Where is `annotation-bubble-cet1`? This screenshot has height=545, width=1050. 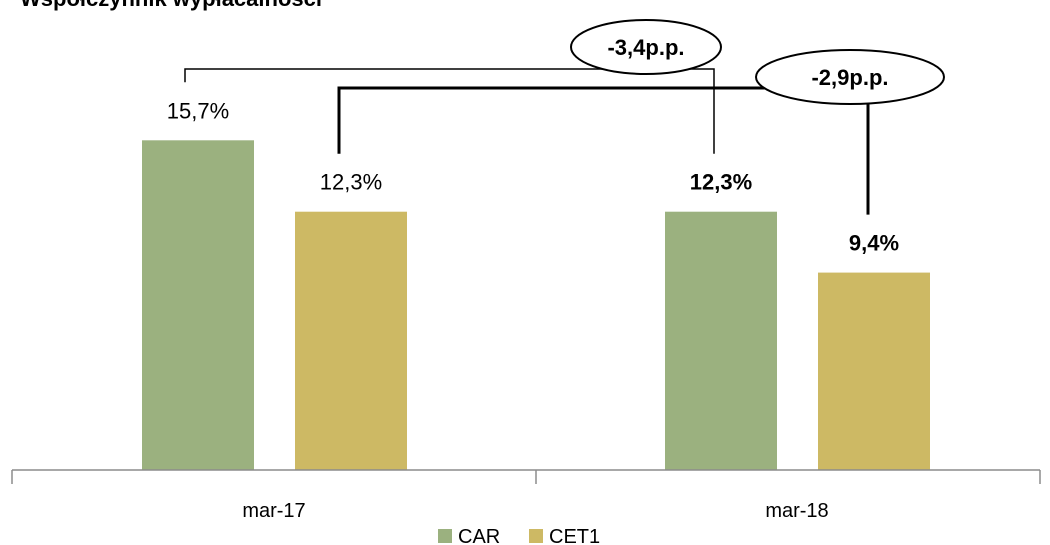 annotation-bubble-cet1 is located at coordinates (850, 77).